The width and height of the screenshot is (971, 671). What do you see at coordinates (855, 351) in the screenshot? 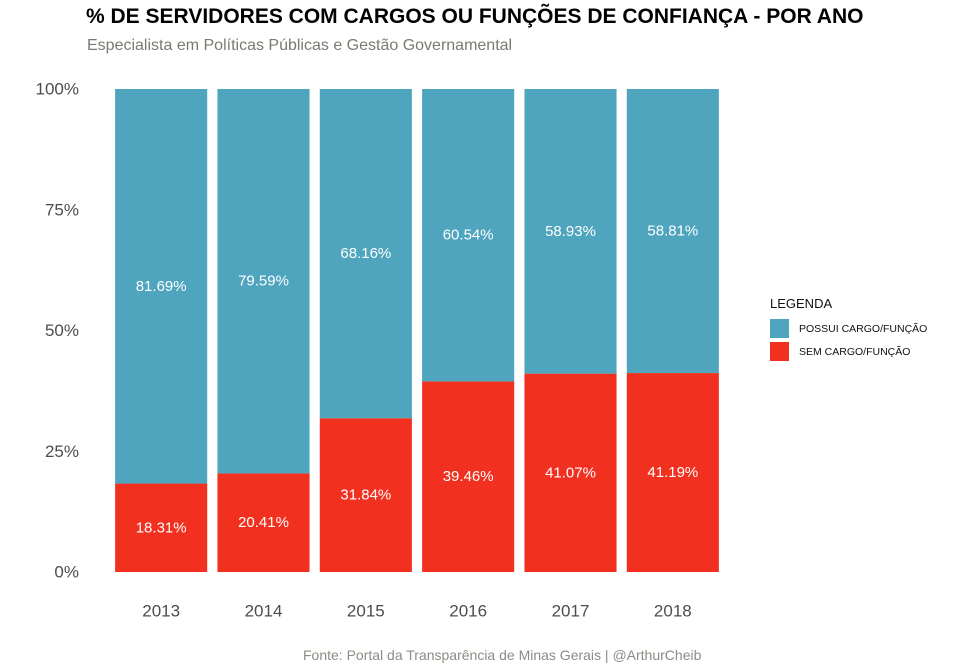
I see `legend-label-sem: SEM CARGO/FUNÇÃO` at bounding box center [855, 351].